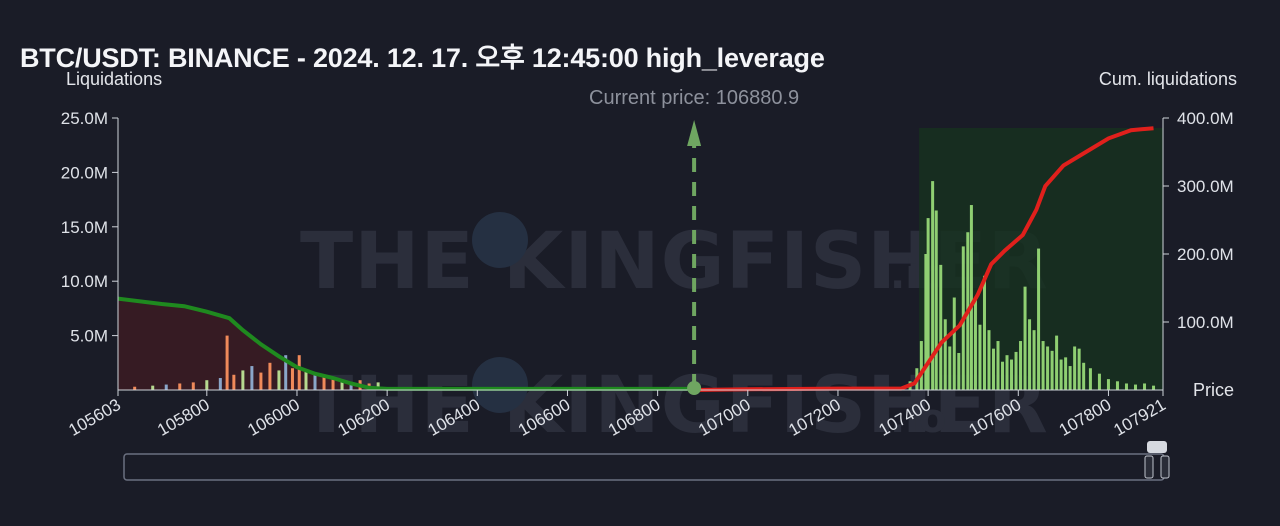 This screenshot has width=1280, height=526. I want to click on x-tick-label: 107800, so click(1085, 417).